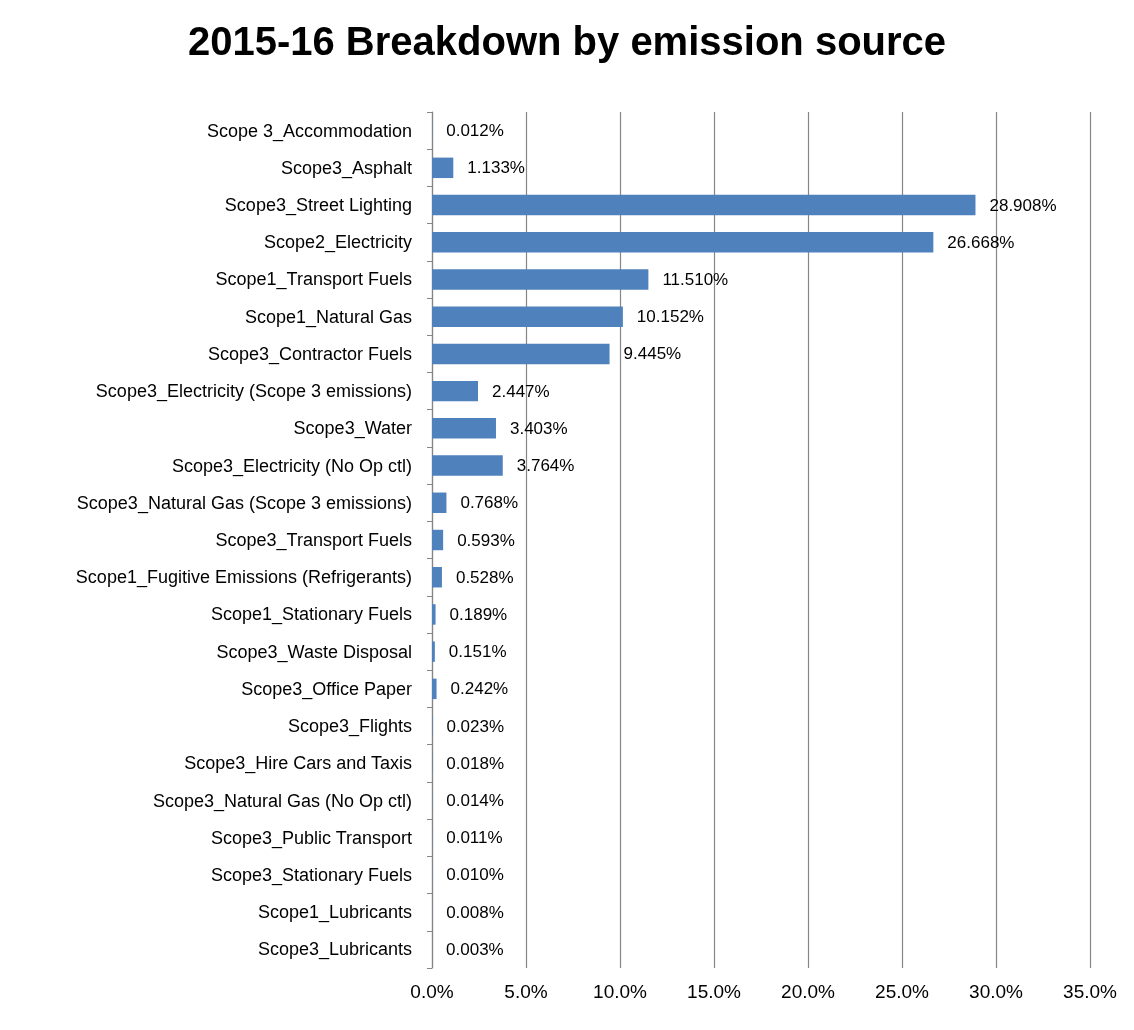  Describe the element at coordinates (475, 131) in the screenshot. I see `data-label: 0.012%` at that location.